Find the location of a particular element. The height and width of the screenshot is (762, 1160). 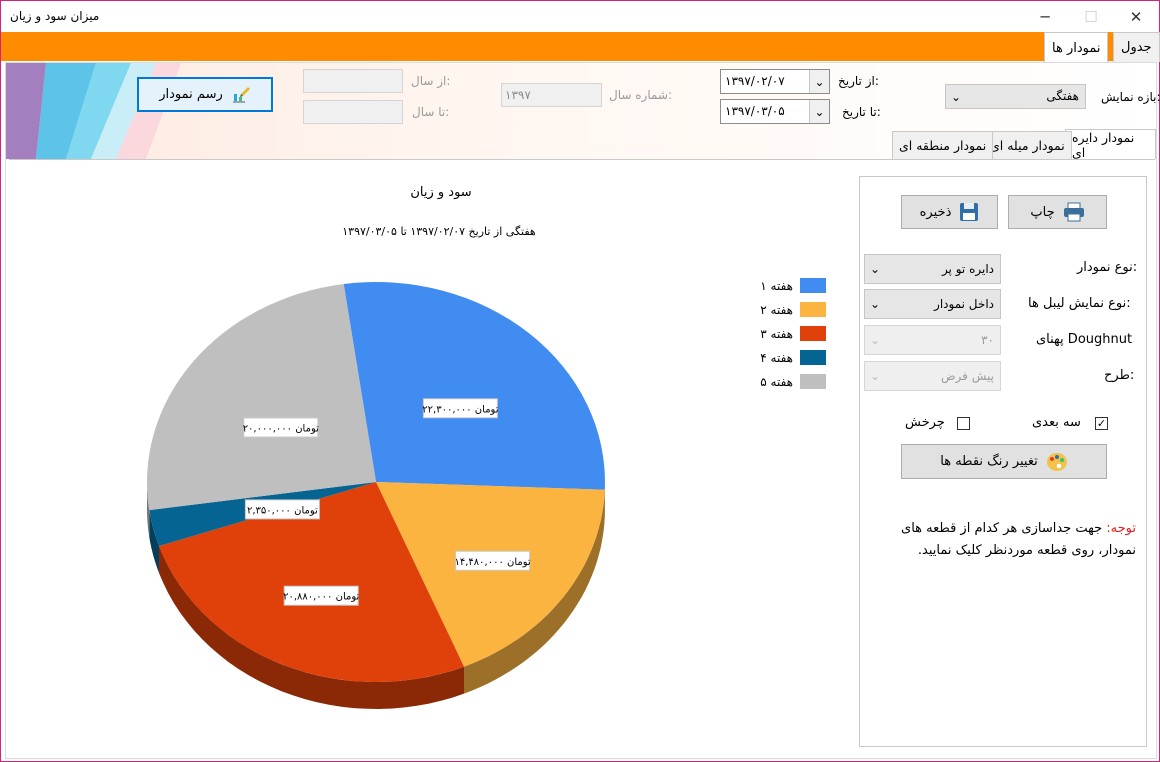

tab-strip is located at coordinates (580, 46).